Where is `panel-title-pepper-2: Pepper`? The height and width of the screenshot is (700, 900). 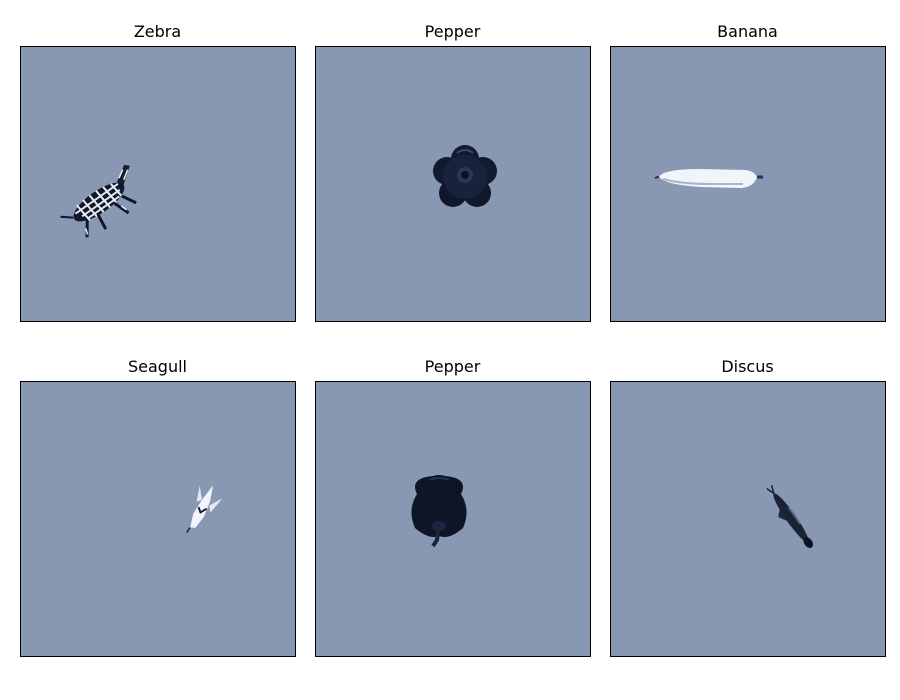
panel-title-pepper-2: Pepper is located at coordinates (452, 366).